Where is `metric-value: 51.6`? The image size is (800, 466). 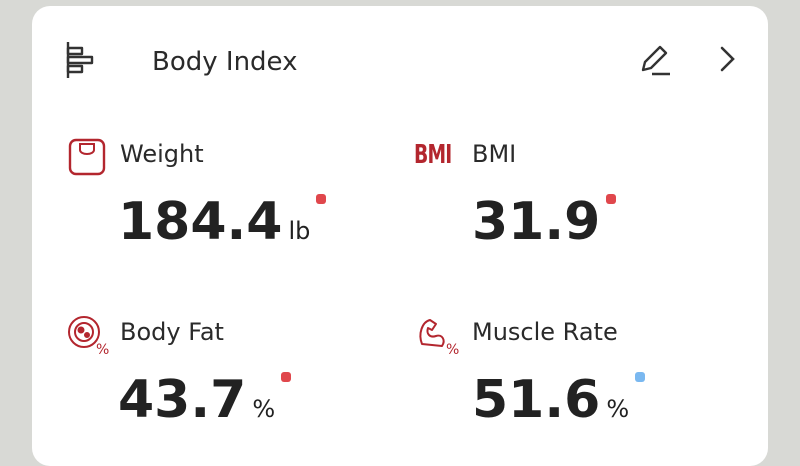
metric-value: 51.6 is located at coordinates (536, 400).